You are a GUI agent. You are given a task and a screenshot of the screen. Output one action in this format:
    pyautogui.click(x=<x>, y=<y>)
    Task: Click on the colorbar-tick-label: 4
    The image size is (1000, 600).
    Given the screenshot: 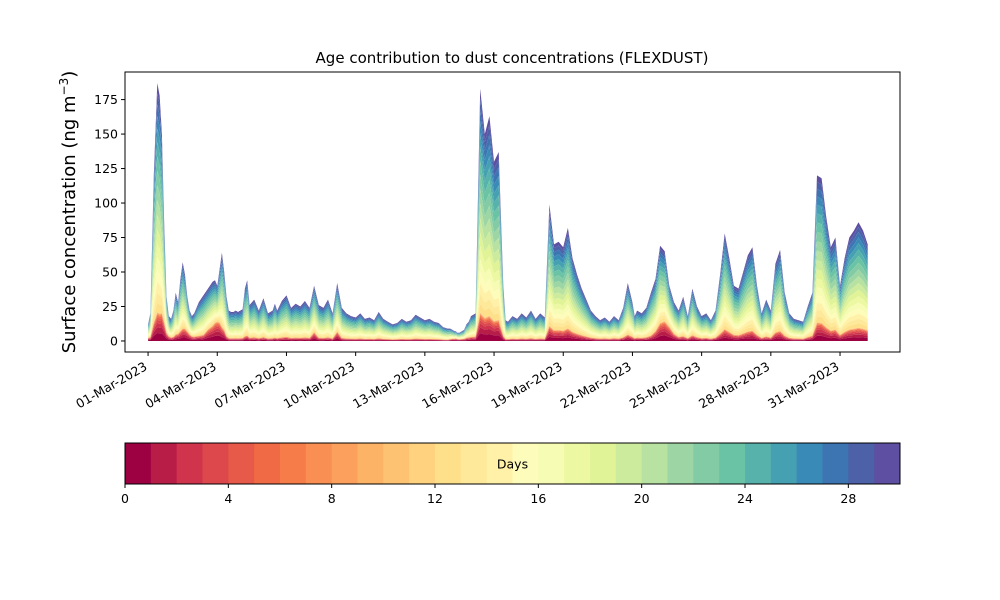 What is the action you would take?
    pyautogui.click(x=228, y=498)
    